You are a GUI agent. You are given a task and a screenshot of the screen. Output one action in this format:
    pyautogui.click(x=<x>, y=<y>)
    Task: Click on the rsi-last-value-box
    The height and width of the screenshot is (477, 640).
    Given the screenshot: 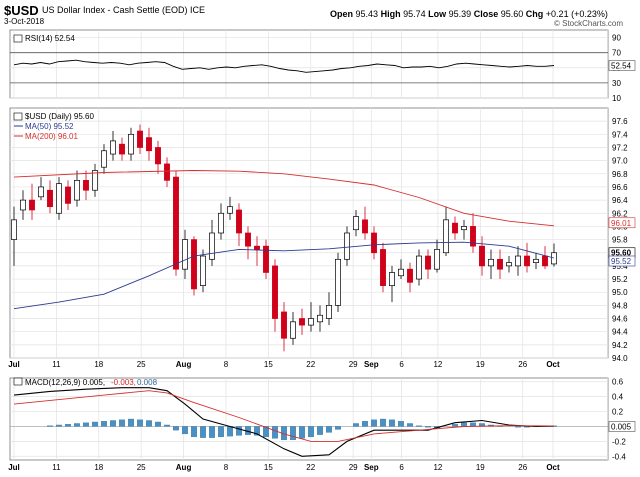 What is the action you would take?
    pyautogui.click(x=622, y=65)
    